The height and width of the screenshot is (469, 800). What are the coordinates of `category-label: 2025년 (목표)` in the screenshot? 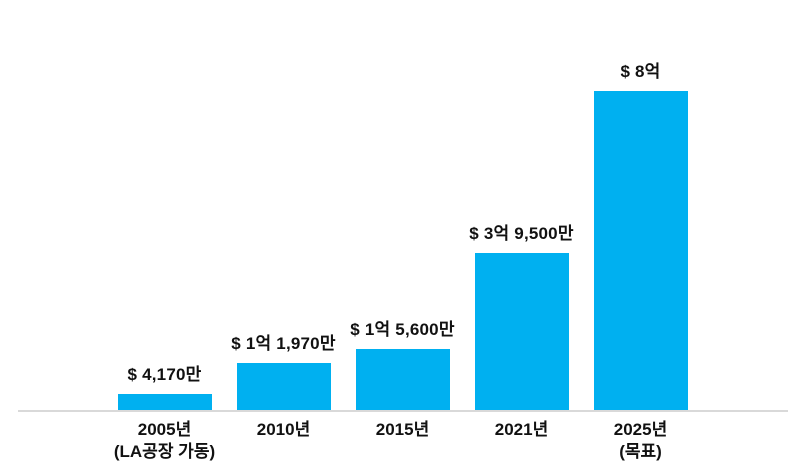 It's located at (640, 441).